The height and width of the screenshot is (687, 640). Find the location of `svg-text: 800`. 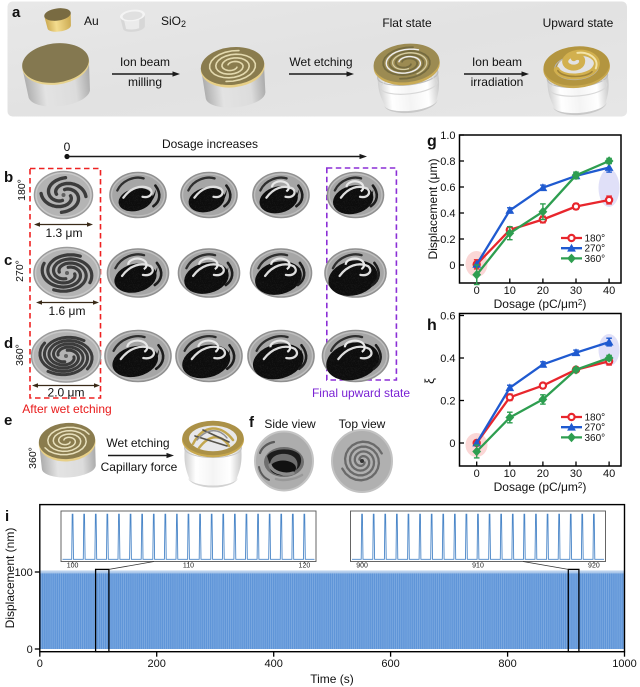

svg-text: 800 is located at coordinates (507, 664).